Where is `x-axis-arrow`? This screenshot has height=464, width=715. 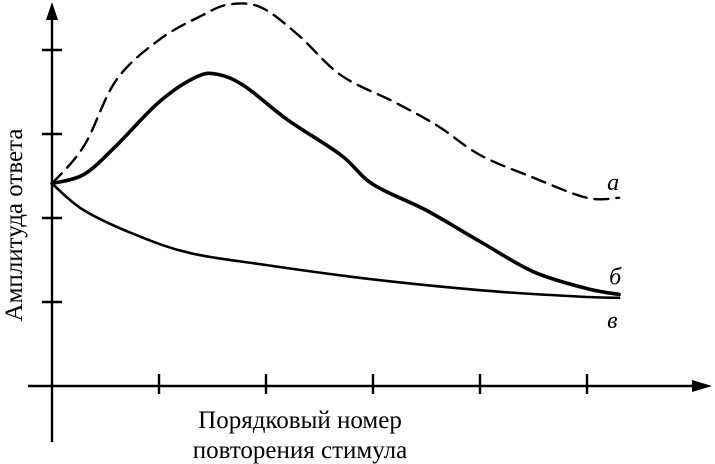 x-axis-arrow is located at coordinates (702, 386).